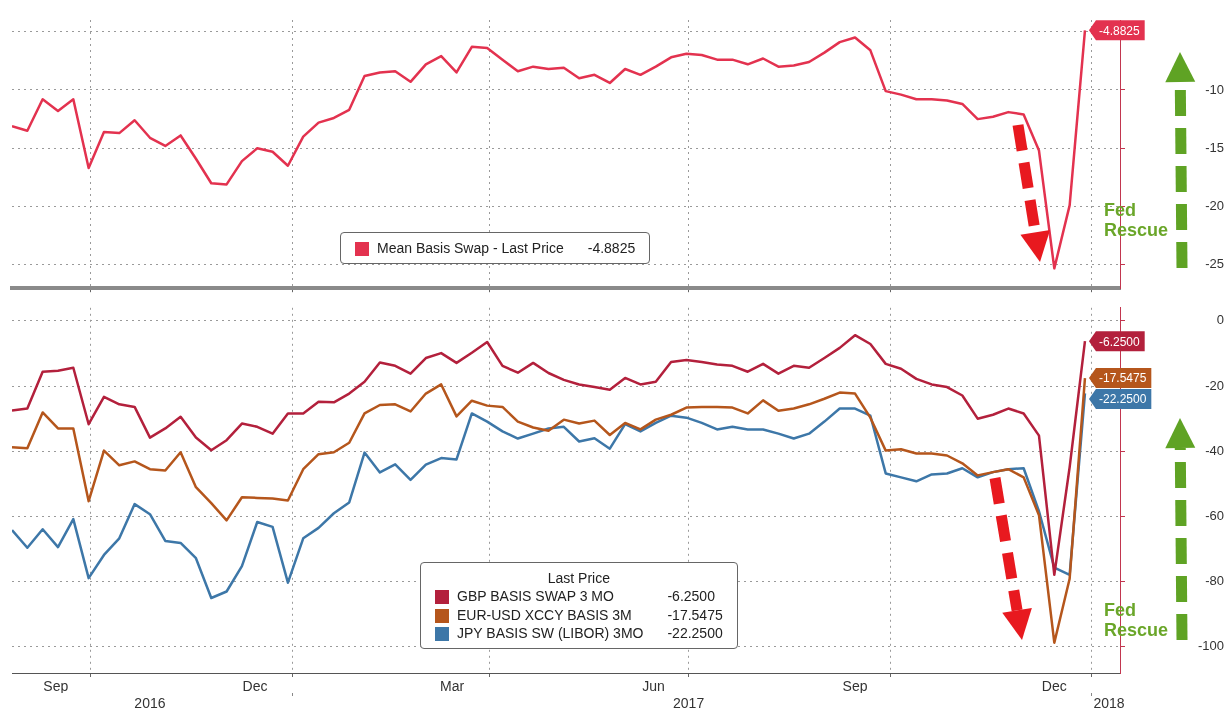  Describe the element at coordinates (1220, 320) in the screenshot. I see `y-tick-label: 0` at that location.